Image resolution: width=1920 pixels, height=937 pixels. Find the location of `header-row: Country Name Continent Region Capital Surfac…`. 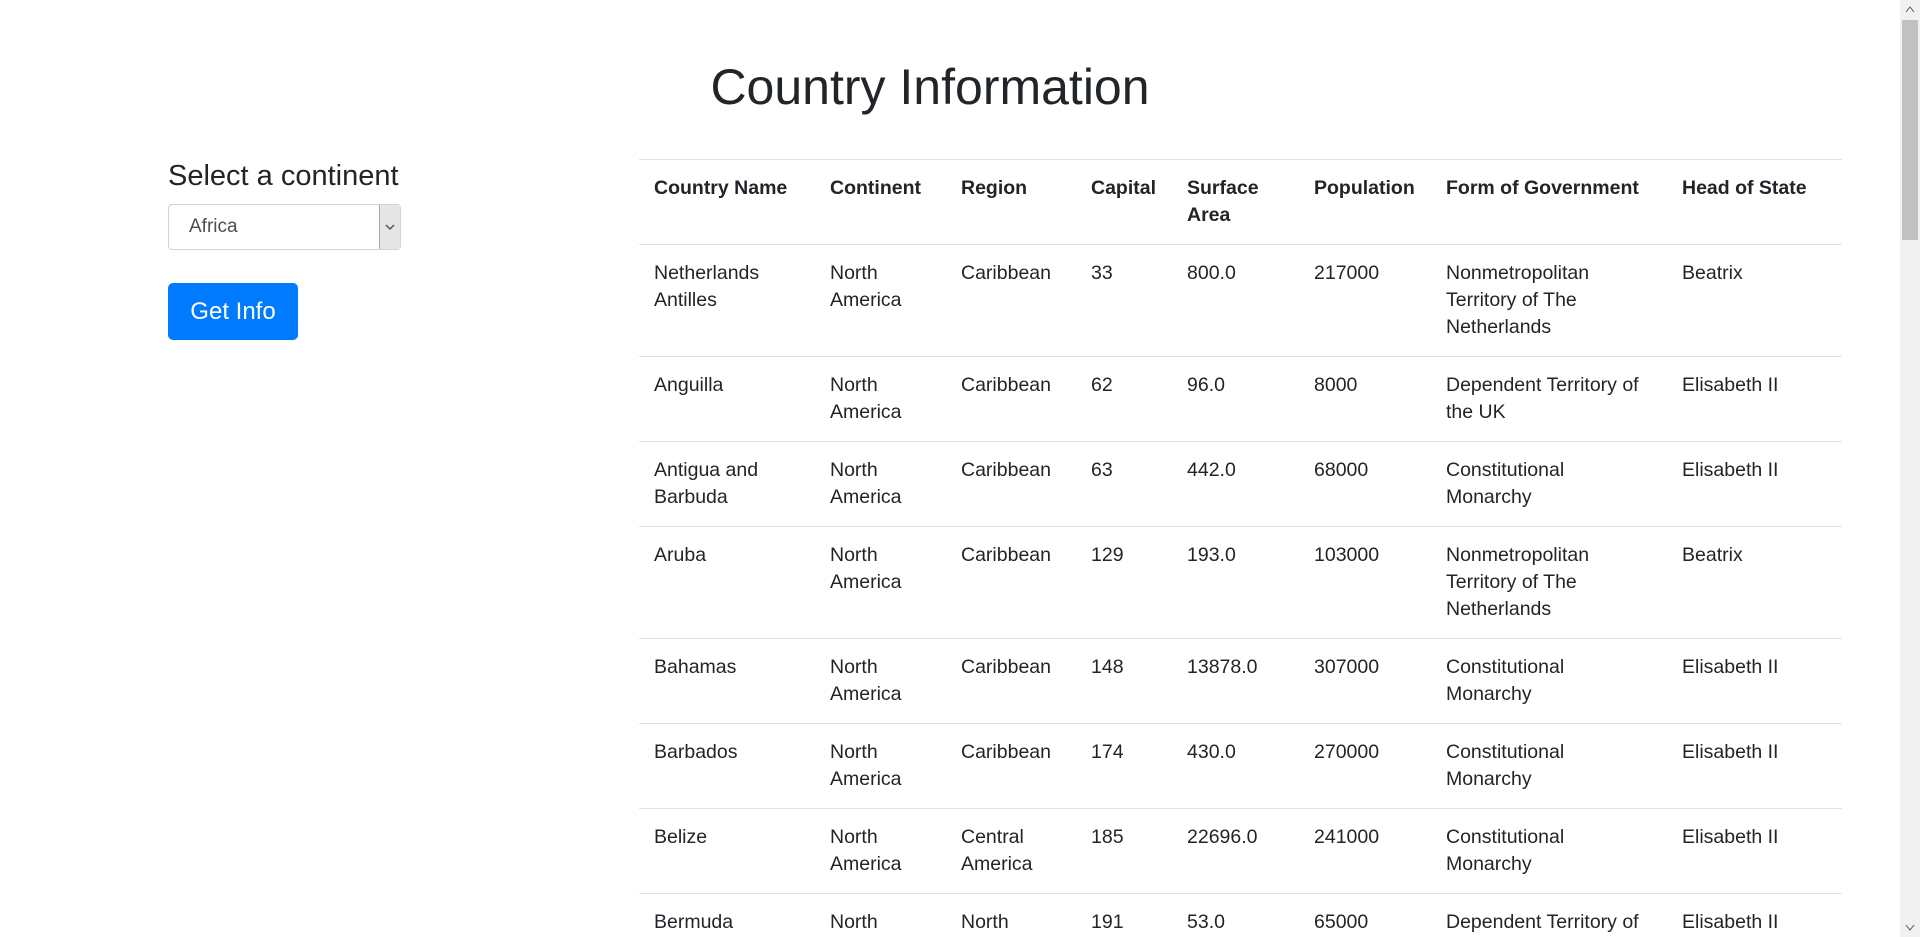

header-row: Country Name Continent Region Capital Surfac… is located at coordinates (1240, 202).